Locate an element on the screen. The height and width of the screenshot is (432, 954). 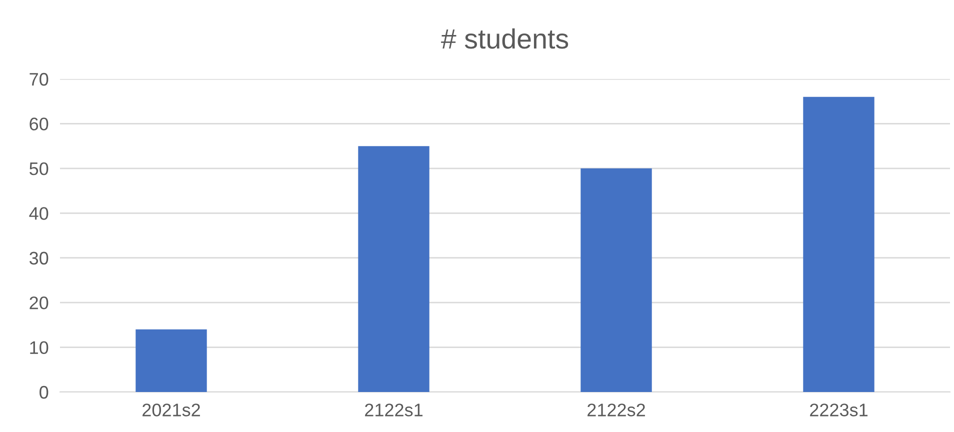
x-tick-label: 2021s2 is located at coordinates (171, 410).